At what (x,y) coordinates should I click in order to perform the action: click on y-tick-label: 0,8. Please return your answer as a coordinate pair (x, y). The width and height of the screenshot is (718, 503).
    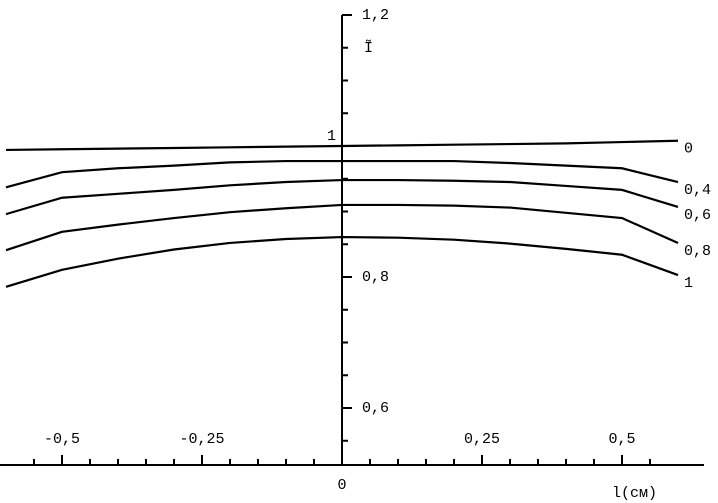
    Looking at the image, I should click on (375, 277).